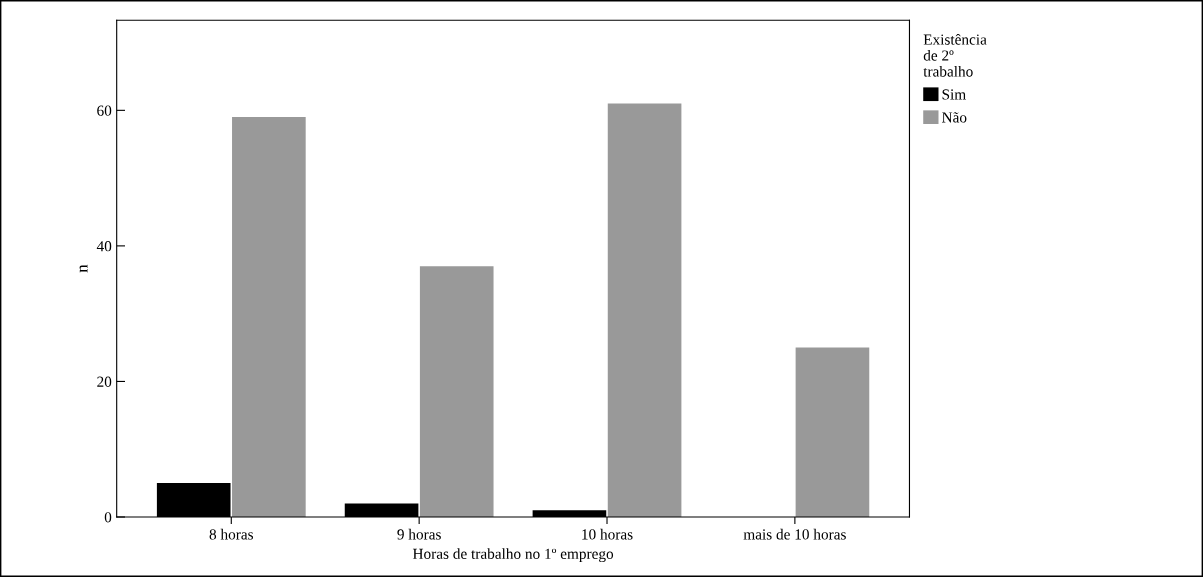 This screenshot has width=1203, height=577. I want to click on y-tick-label: 0, so click(108, 517).